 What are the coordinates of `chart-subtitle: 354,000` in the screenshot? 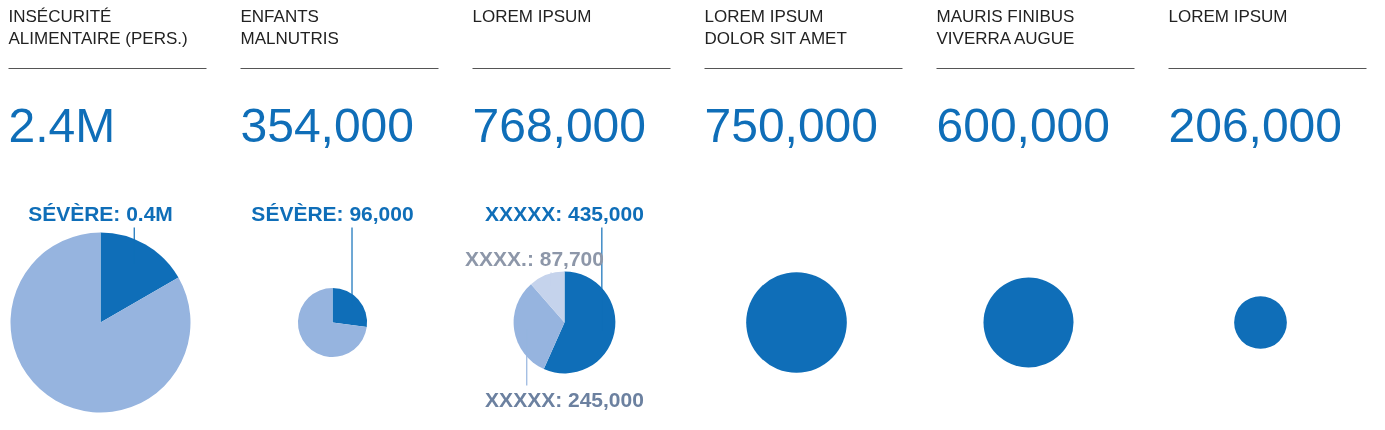 It's located at (327, 125).